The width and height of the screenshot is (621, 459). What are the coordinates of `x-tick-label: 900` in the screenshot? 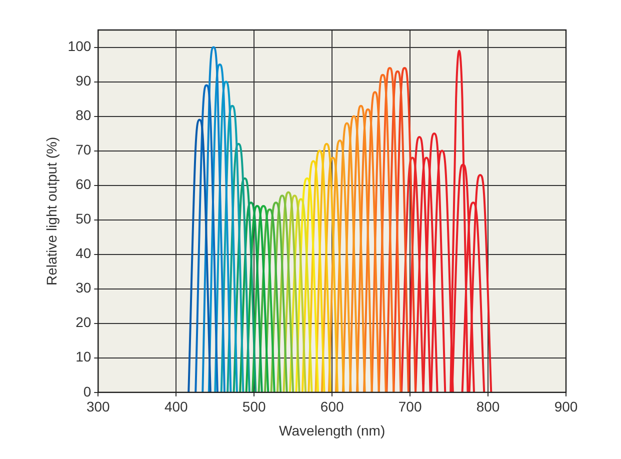 It's located at (566, 406).